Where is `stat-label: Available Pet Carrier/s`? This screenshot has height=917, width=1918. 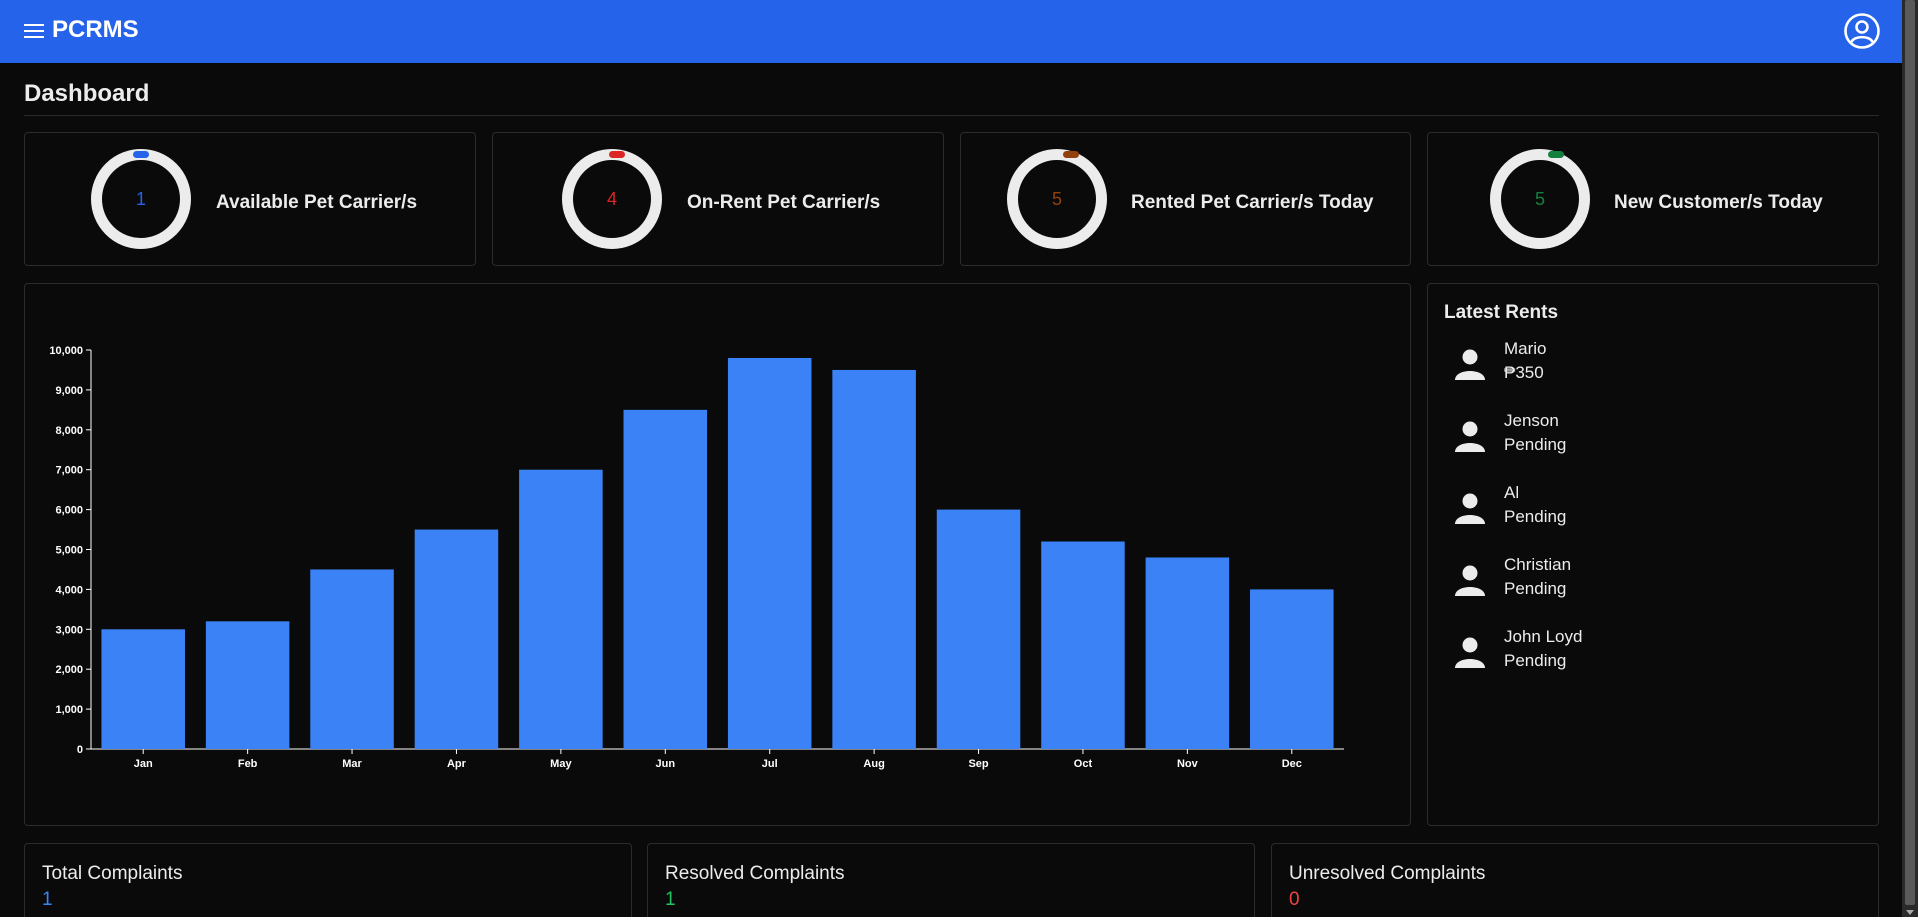 stat-label: Available Pet Carrier/s is located at coordinates (317, 202).